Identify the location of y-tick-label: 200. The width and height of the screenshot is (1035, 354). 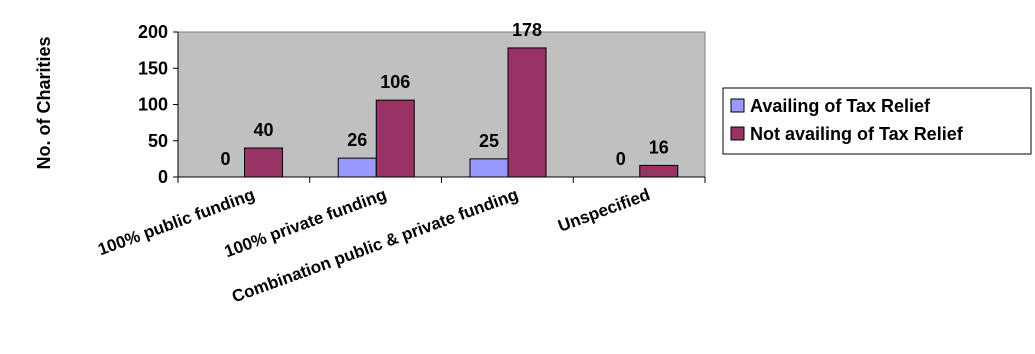
(153, 32).